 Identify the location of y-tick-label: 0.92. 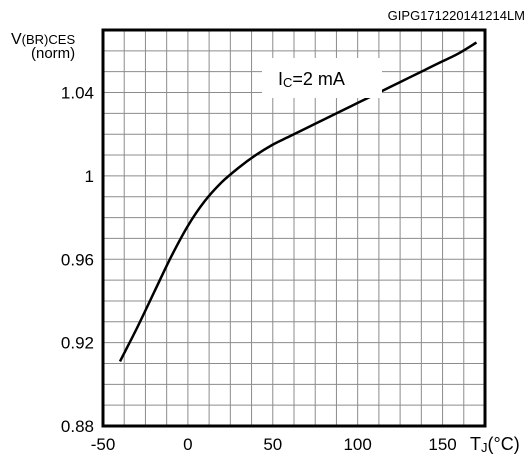
(77, 343).